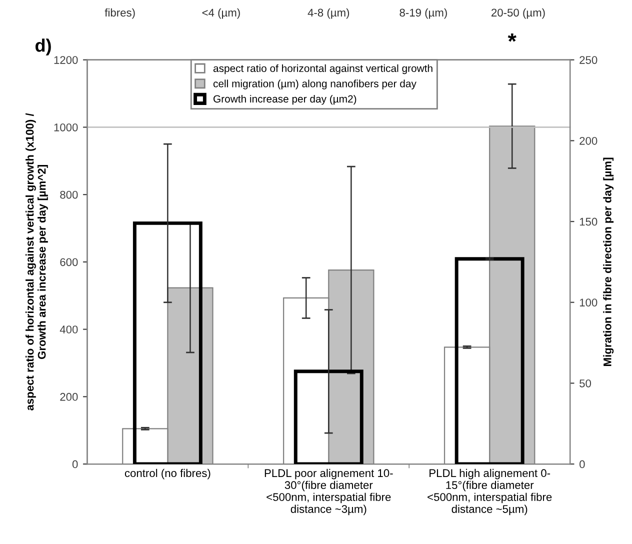 The width and height of the screenshot is (632, 544). I want to click on y-tick-label: 0, so click(75, 464).